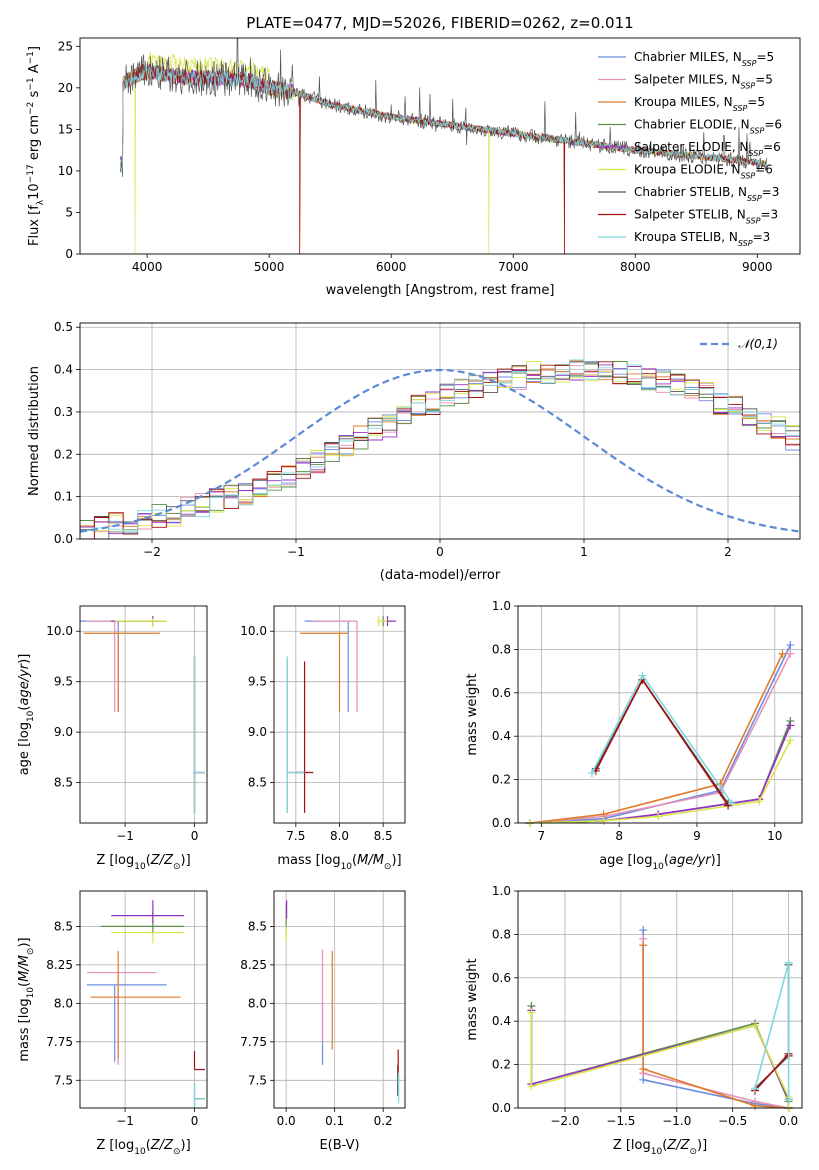 The height and width of the screenshot is (1170, 819). What do you see at coordinates (65, 129) in the screenshot?
I see `y-tick-label: 15` at bounding box center [65, 129].